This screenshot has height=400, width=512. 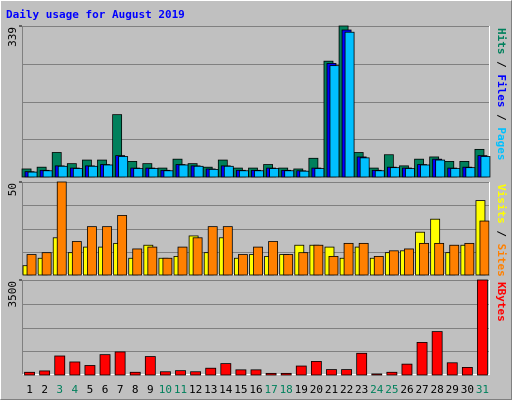 I want to click on legend-entry: Visits, so click(x=501, y=204).